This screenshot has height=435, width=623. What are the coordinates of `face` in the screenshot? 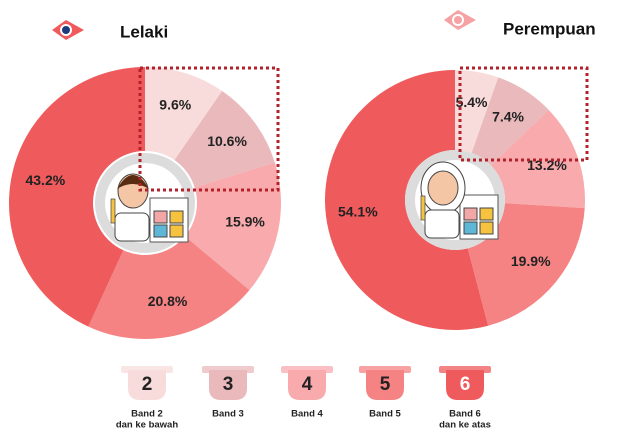 It's located at (443, 188).